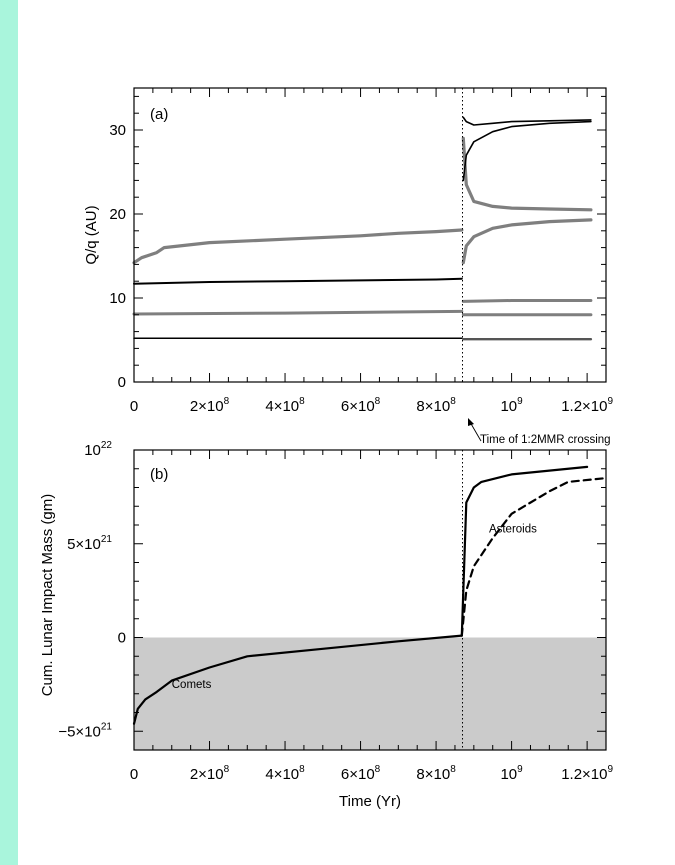 Image resolution: width=675 pixels, height=865 pixels. Describe the element at coordinates (511, 773) in the screenshot. I see `panel-b-x-tick-label: 109` at that location.